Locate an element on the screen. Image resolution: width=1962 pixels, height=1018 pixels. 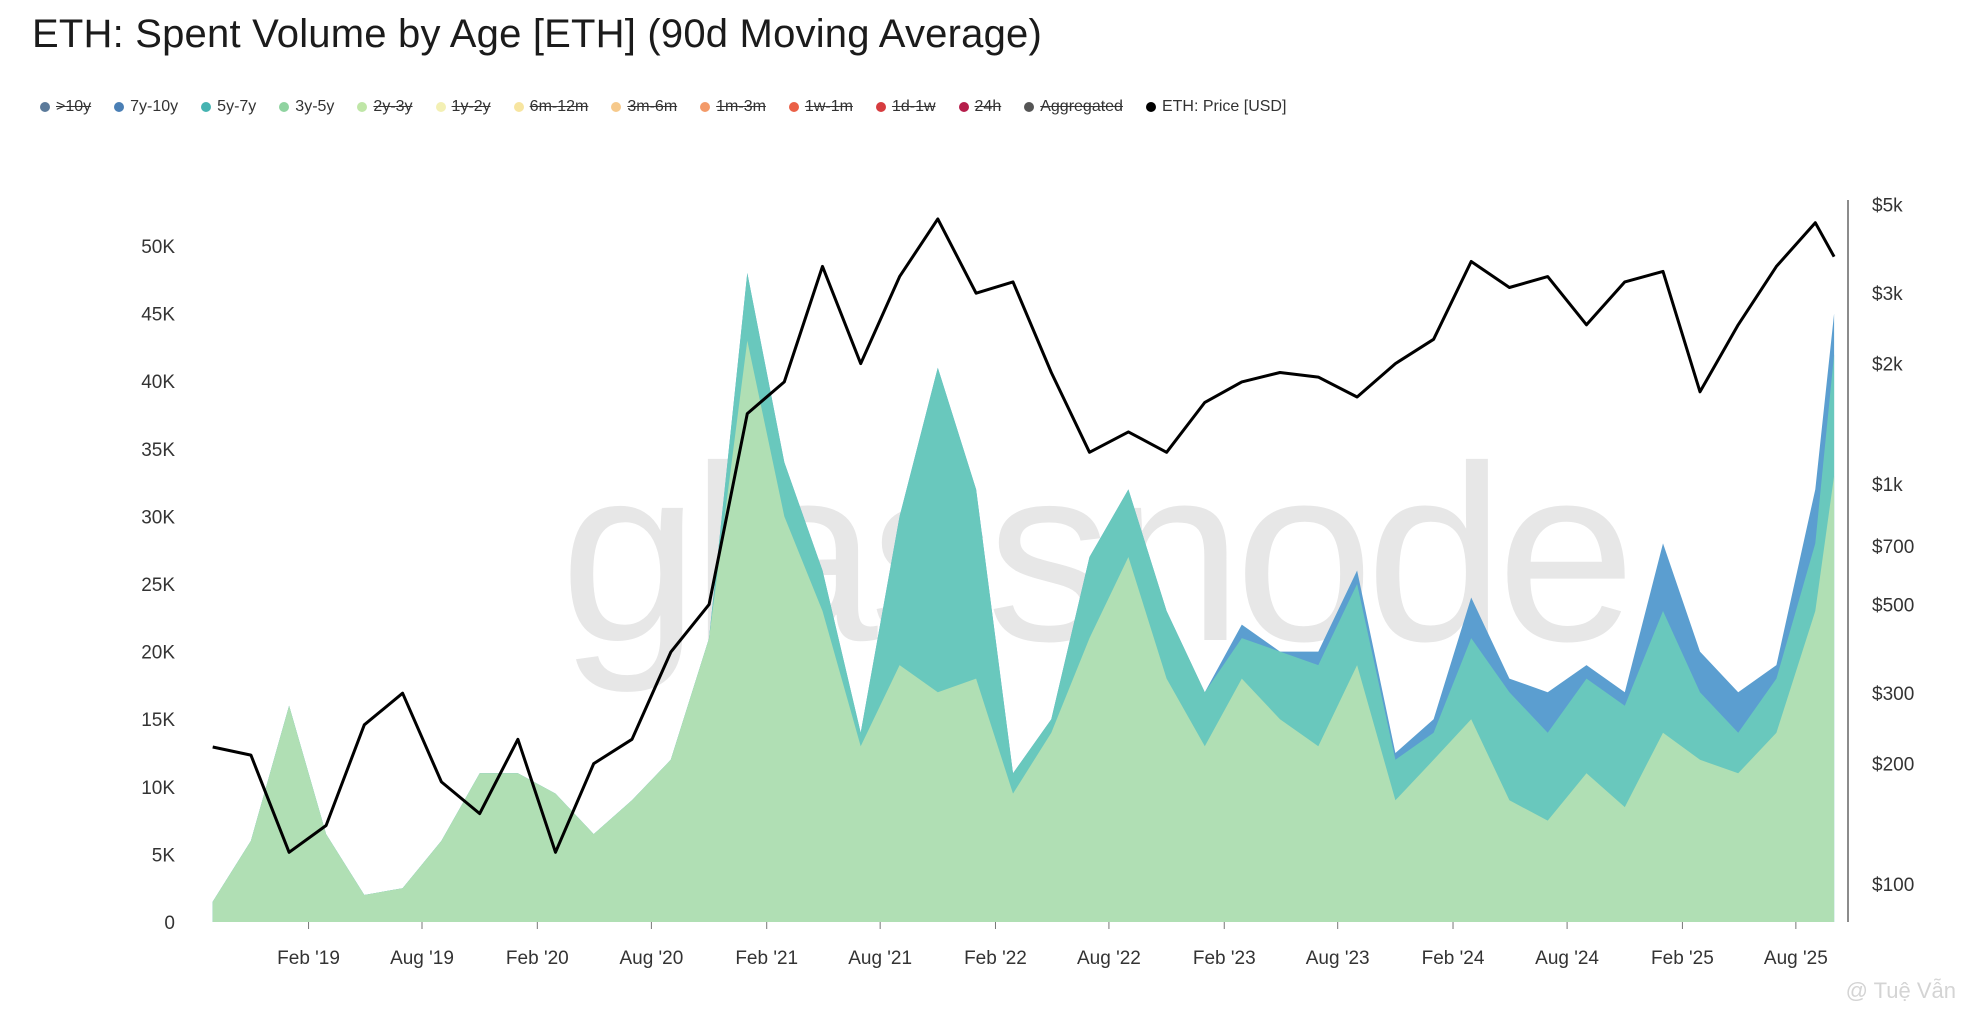
x-tick-label: Aug '19 is located at coordinates (422, 958).